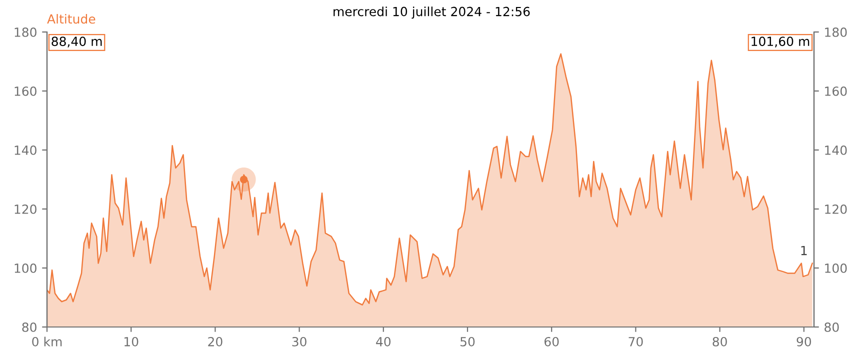  What do you see at coordinates (131, 341) in the screenshot?
I see `x-tick-label: 10` at bounding box center [131, 341].